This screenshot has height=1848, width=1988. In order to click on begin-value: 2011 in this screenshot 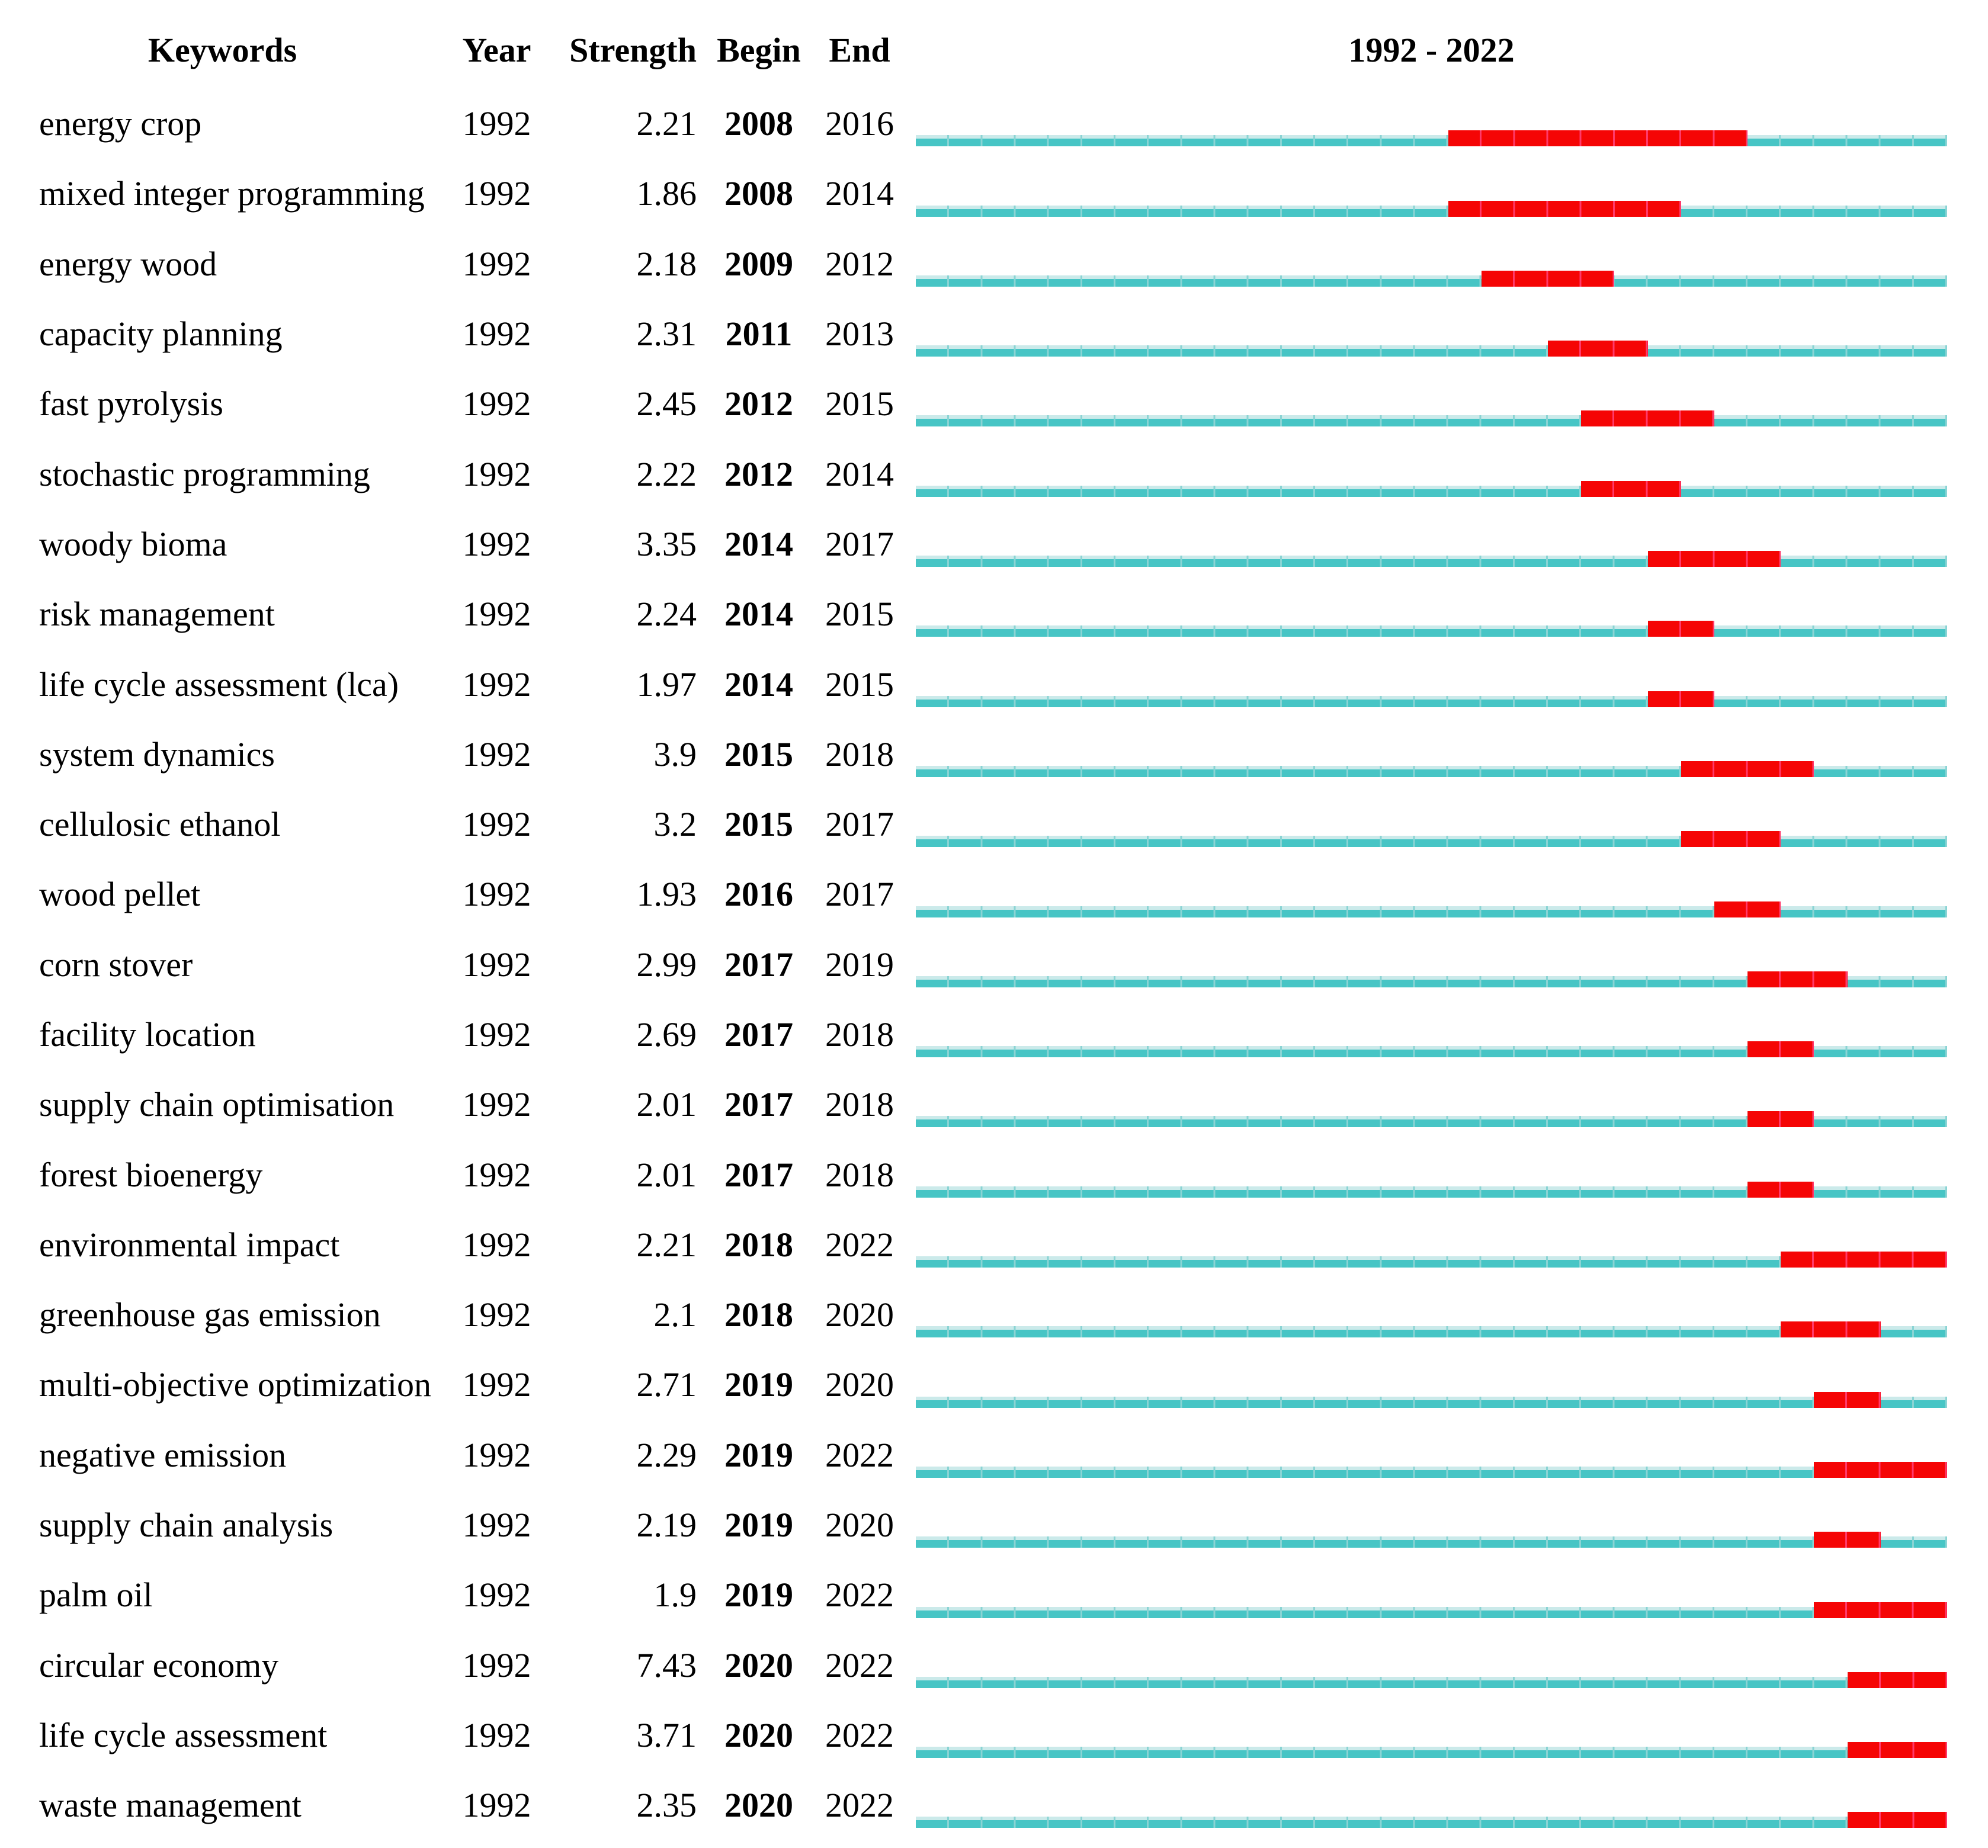, I will do `click(759, 334)`.